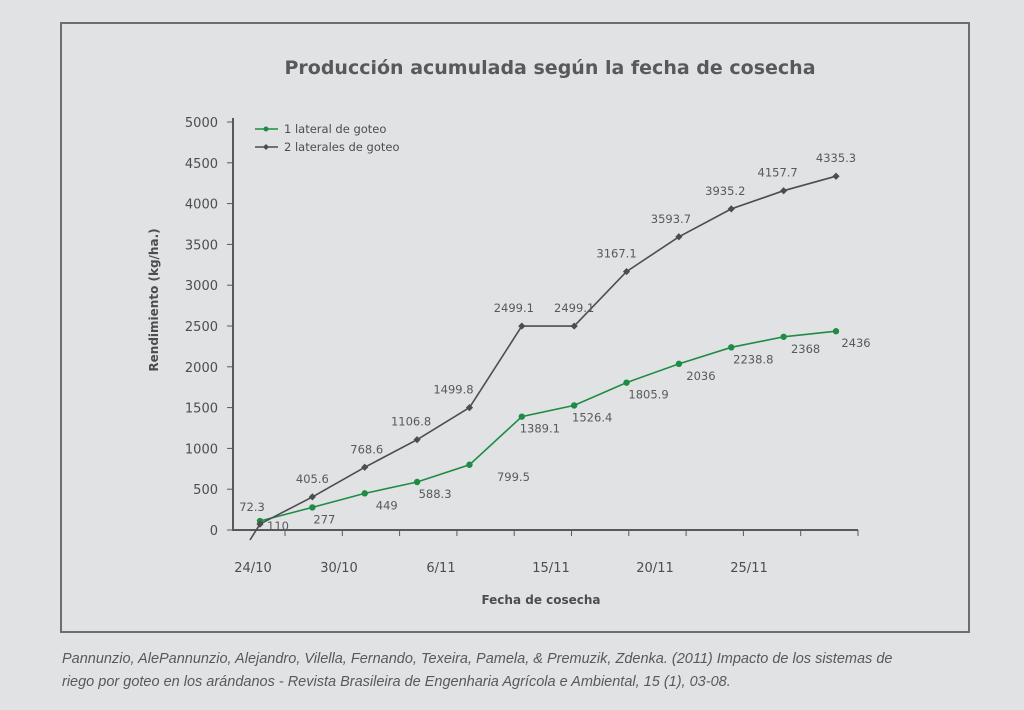 The width and height of the screenshot is (1024, 710). I want to click on legend: 1 lateral de goteo 2 laterales de goteo, so click(327, 138).